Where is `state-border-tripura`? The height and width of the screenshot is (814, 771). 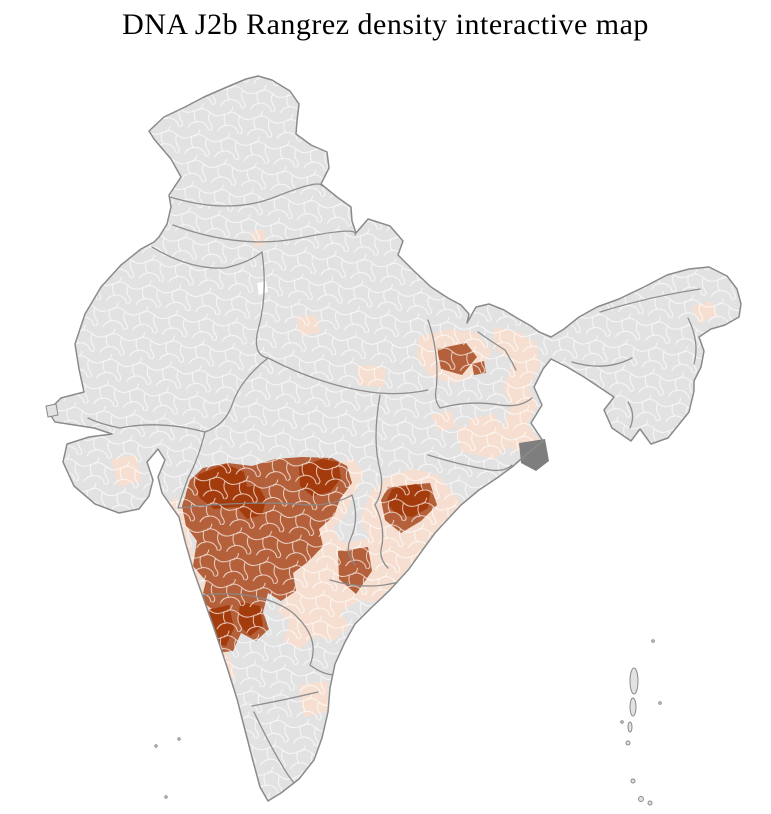 state-border-tripura is located at coordinates (630, 415).